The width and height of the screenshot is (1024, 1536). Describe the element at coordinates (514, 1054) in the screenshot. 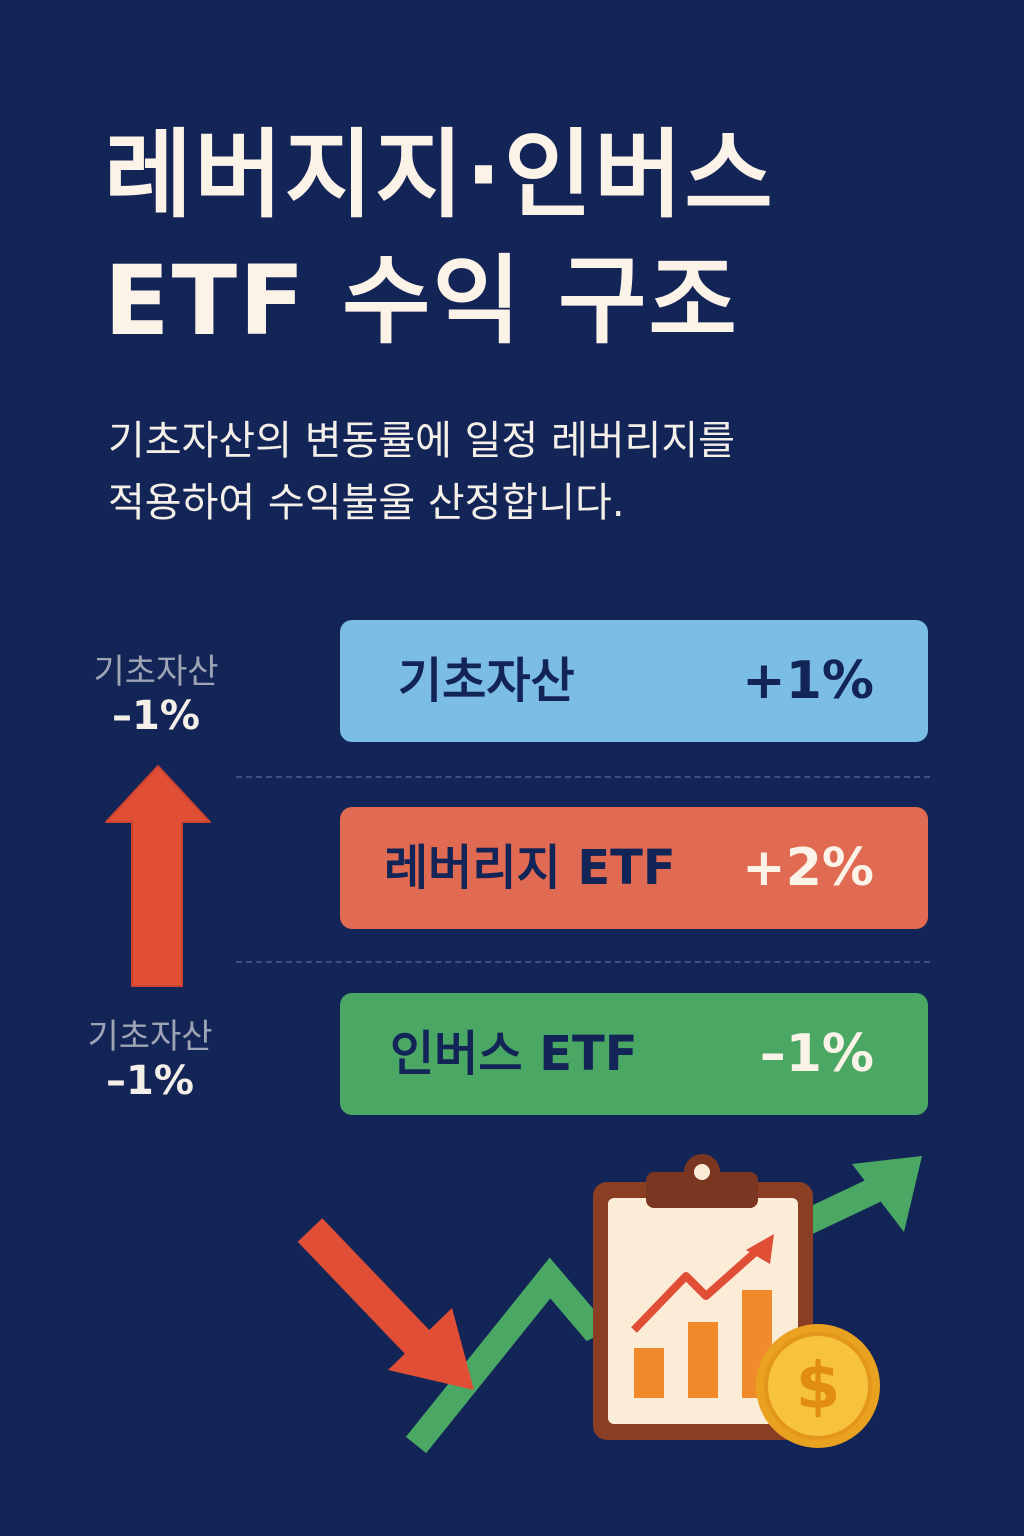

I see `bar-inverse-label: 인버스 ETF` at that location.